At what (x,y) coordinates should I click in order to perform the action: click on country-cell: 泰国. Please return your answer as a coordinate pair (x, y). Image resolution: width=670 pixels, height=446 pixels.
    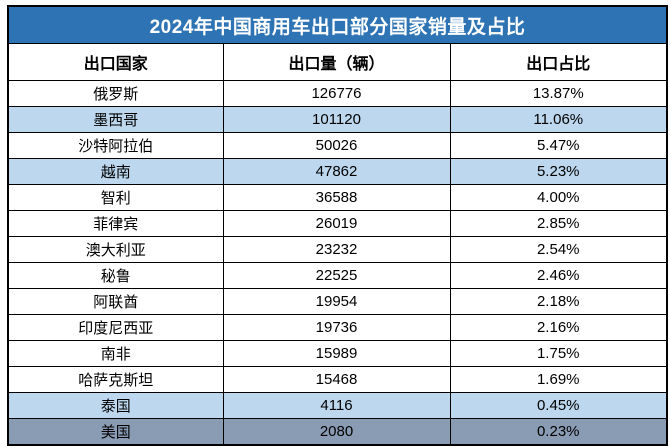
    Looking at the image, I should click on (115, 405).